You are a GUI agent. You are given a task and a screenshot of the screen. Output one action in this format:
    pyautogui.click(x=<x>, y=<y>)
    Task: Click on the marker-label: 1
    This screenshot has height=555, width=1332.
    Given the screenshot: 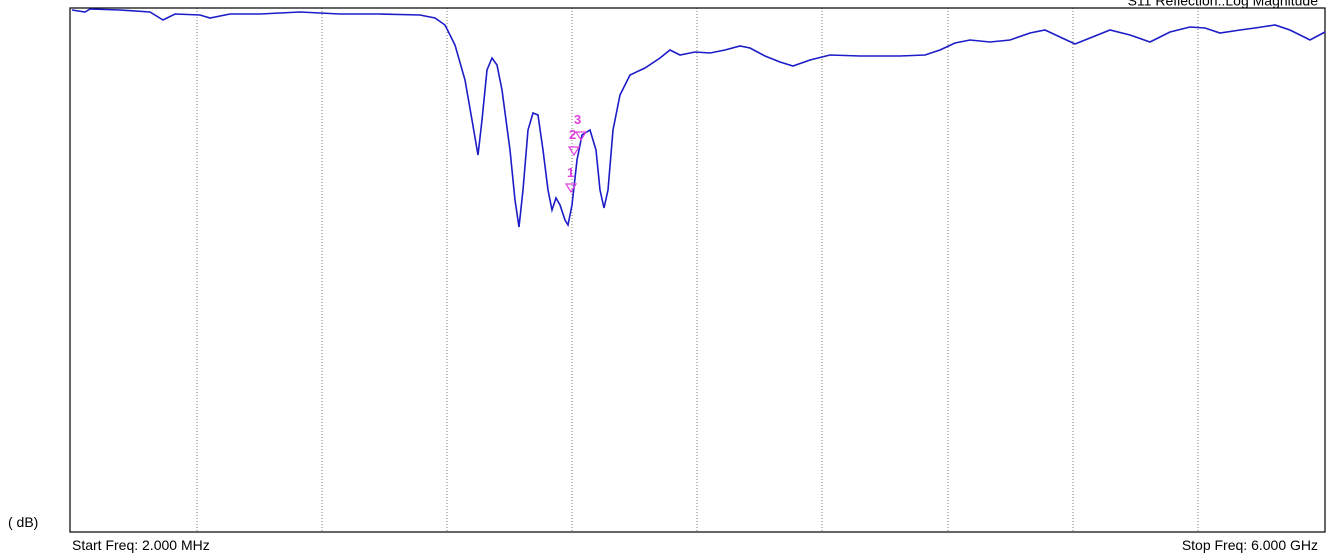 What is the action you would take?
    pyautogui.click(x=570, y=172)
    